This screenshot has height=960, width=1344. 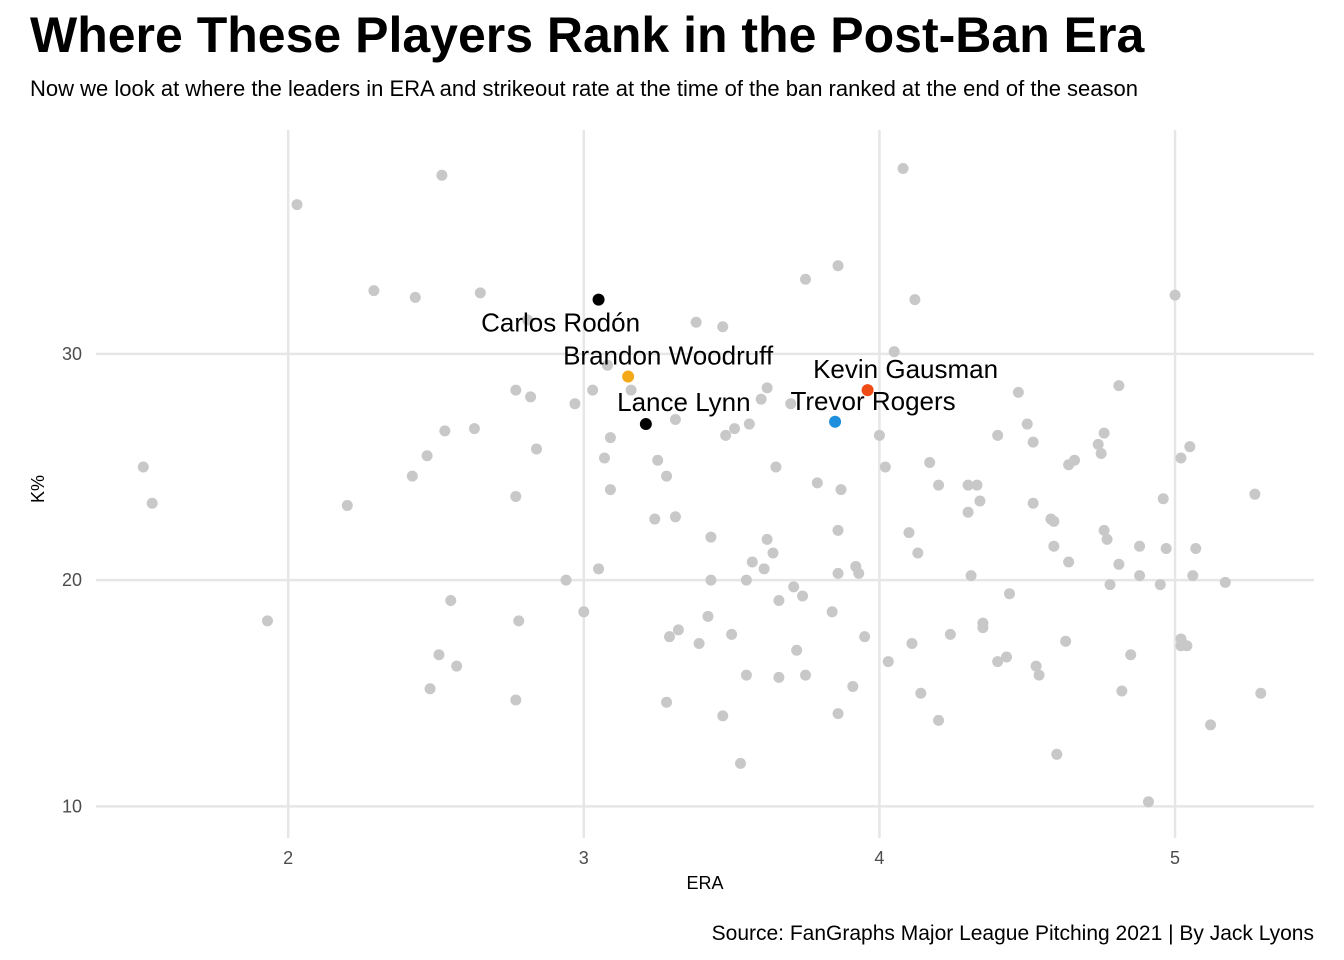 I want to click on x-tick-label: 5, so click(x=1175, y=858).